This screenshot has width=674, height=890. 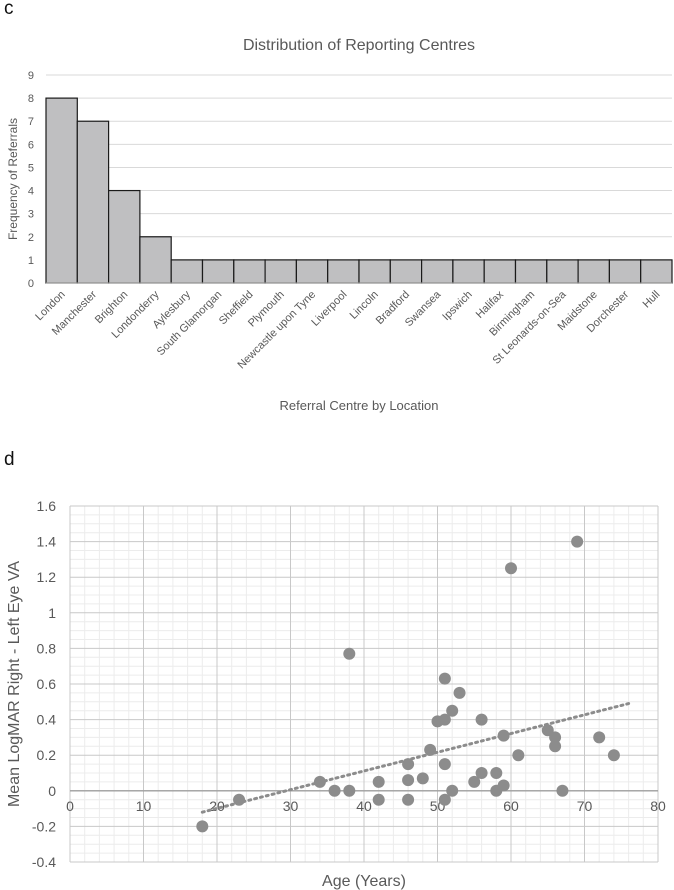 What do you see at coordinates (31, 192) in the screenshot?
I see `y-tick-label: 4` at bounding box center [31, 192].